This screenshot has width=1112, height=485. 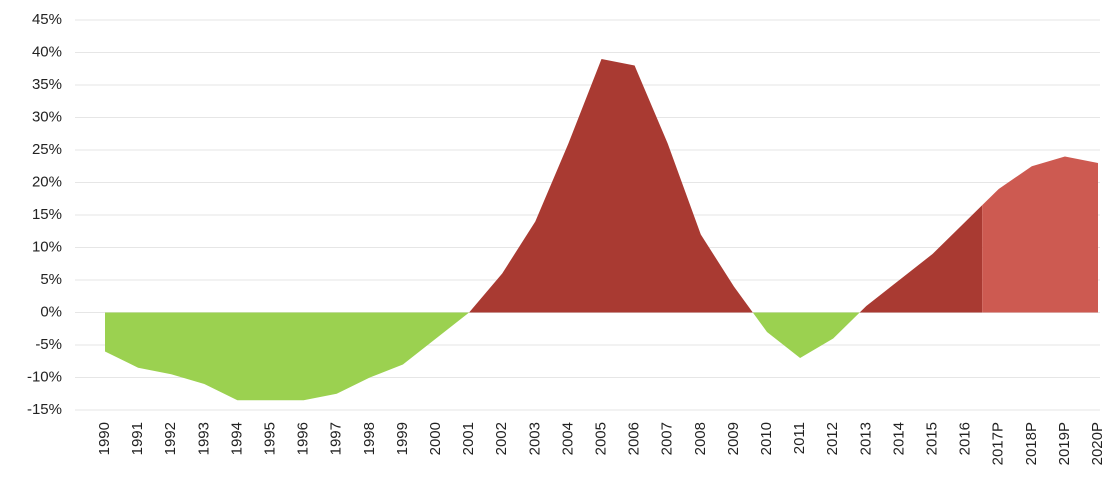 I want to click on y-tick-label: 15%, so click(x=47, y=214).